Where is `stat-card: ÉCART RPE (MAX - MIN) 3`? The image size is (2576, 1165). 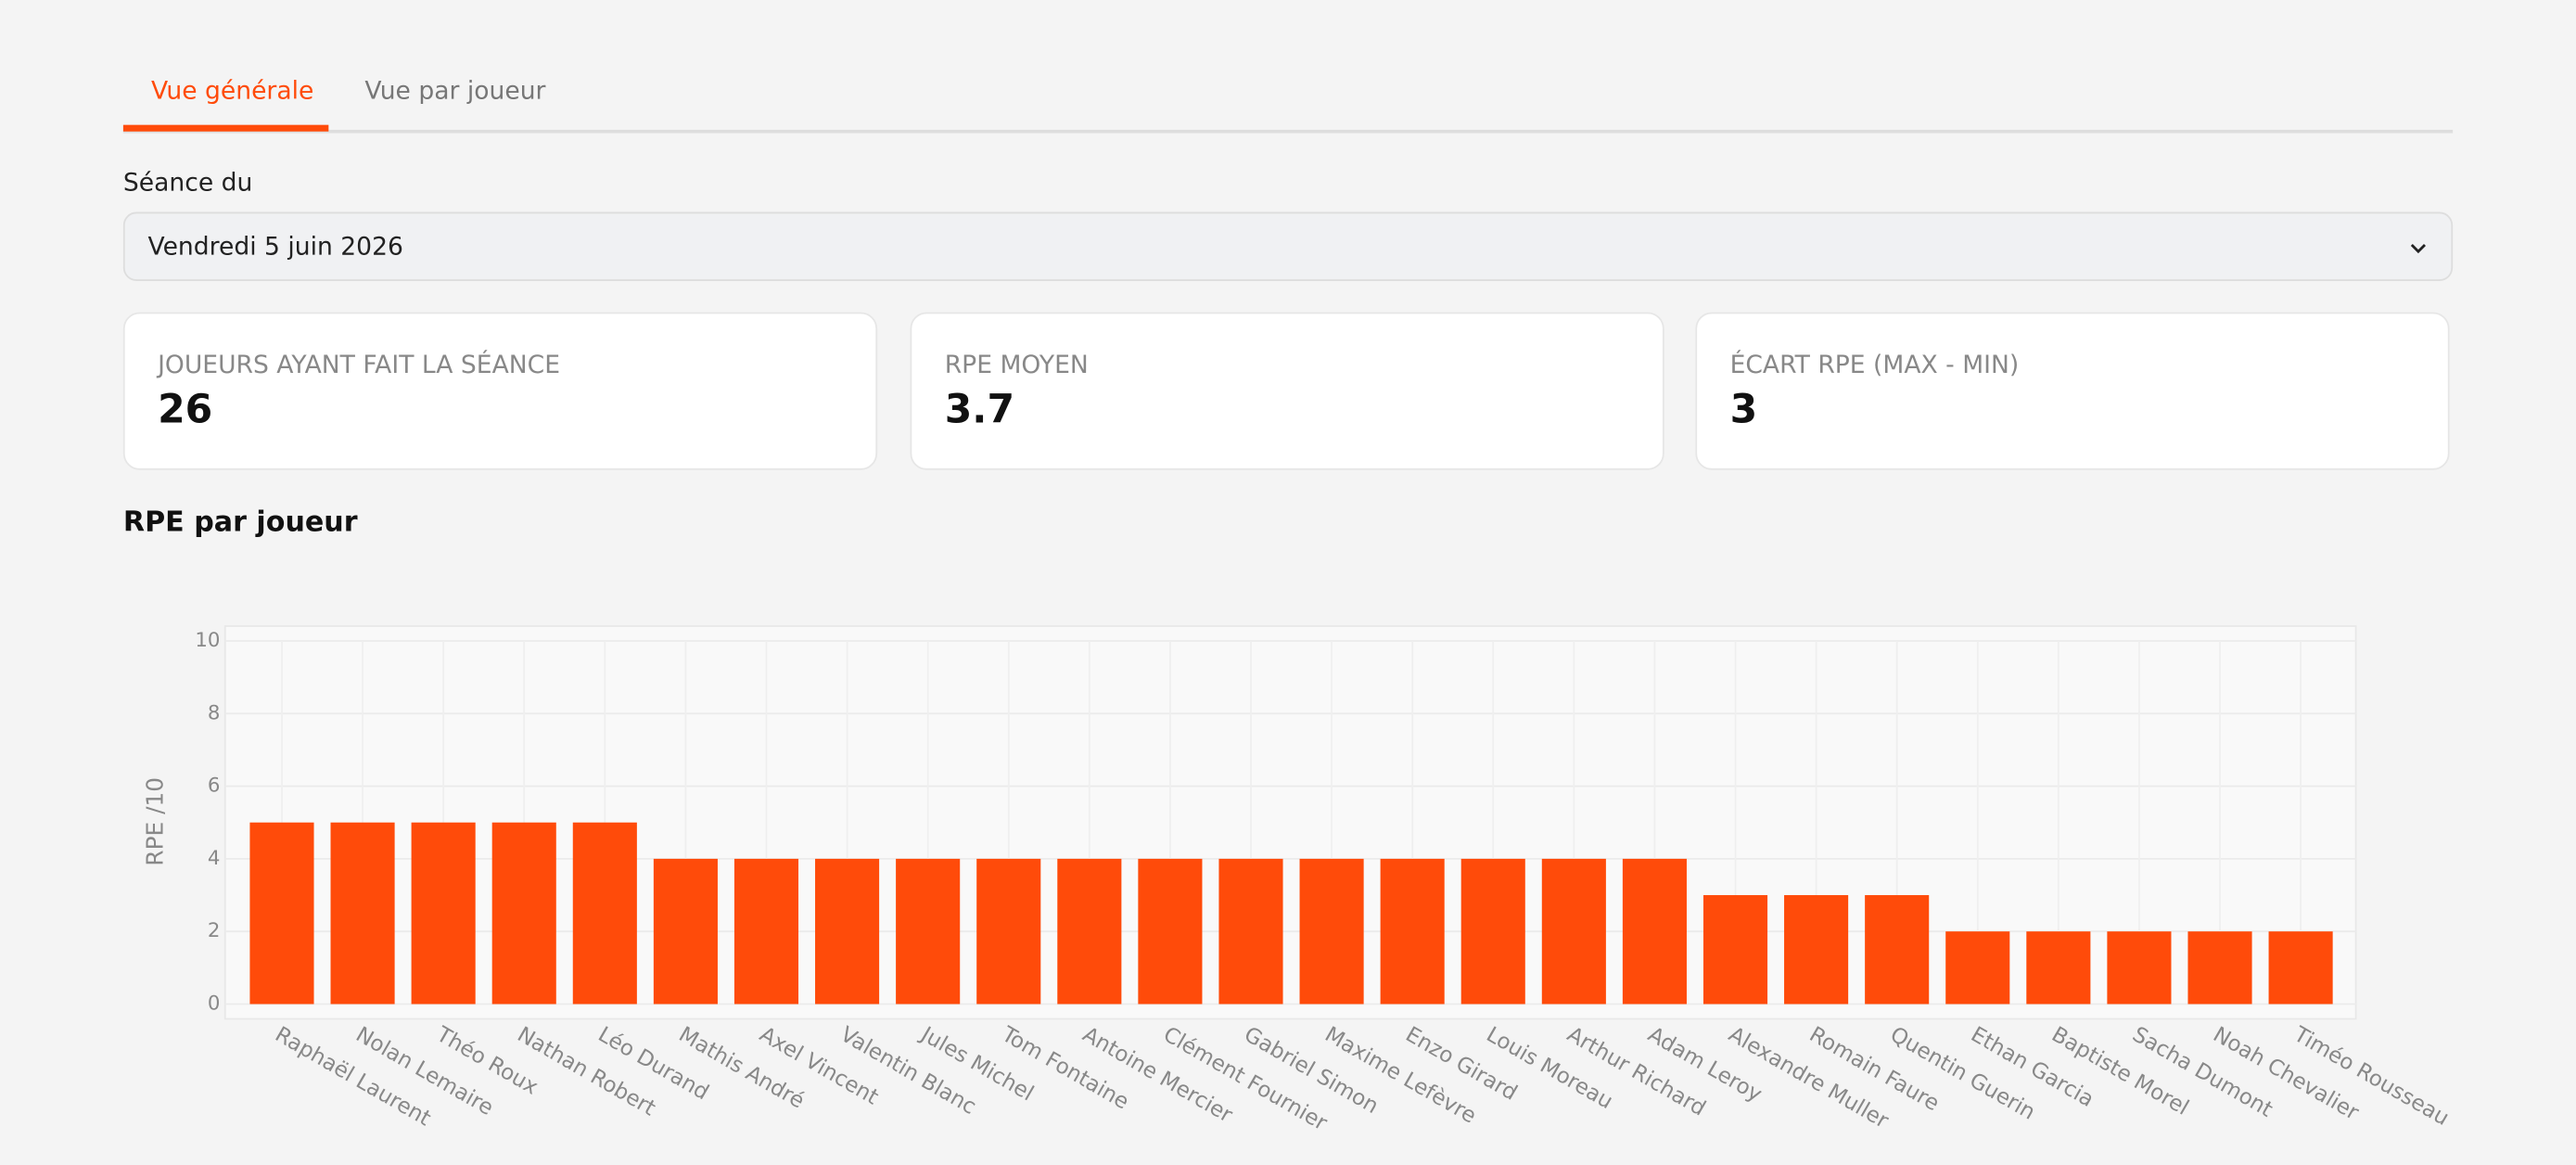
stat-card: ÉCART RPE (MAX - MIN) 3 is located at coordinates (2072, 391).